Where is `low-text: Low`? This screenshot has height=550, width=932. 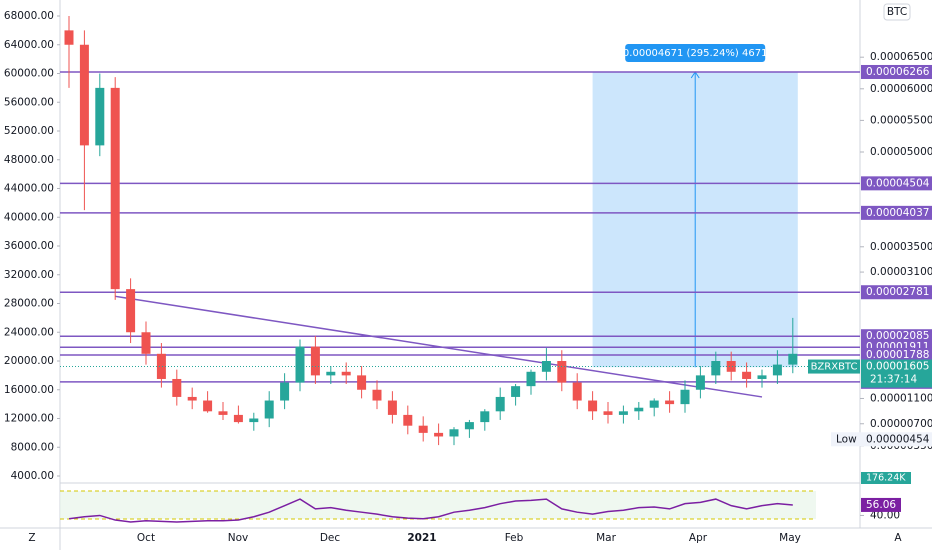 low-text: Low is located at coordinates (846, 439).